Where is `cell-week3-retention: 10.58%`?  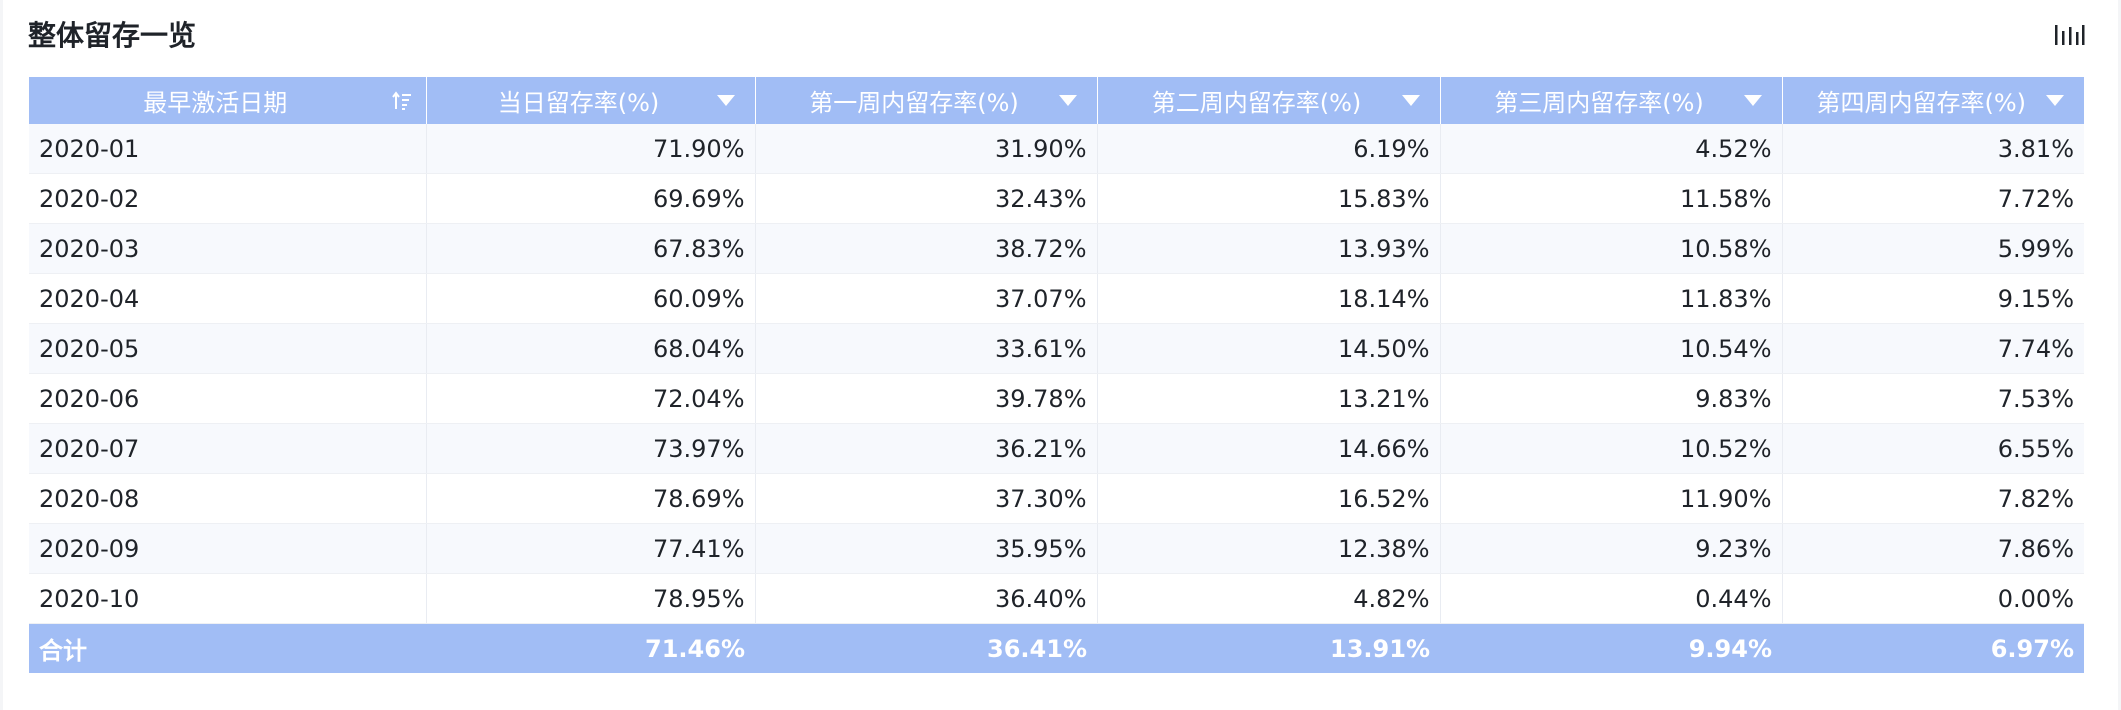
cell-week3-retention: 10.58% is located at coordinates (1611, 248).